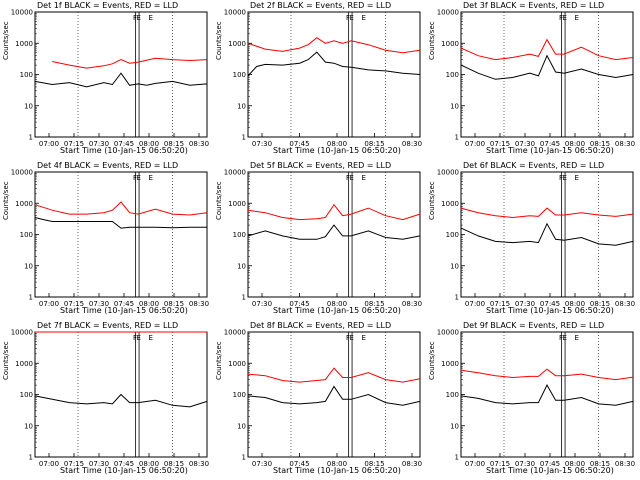 The height and width of the screenshot is (480, 640). Describe the element at coordinates (321, 165) in the screenshot. I see `chart-title: Det 5f BLACK = Events, RED = LLD` at that location.